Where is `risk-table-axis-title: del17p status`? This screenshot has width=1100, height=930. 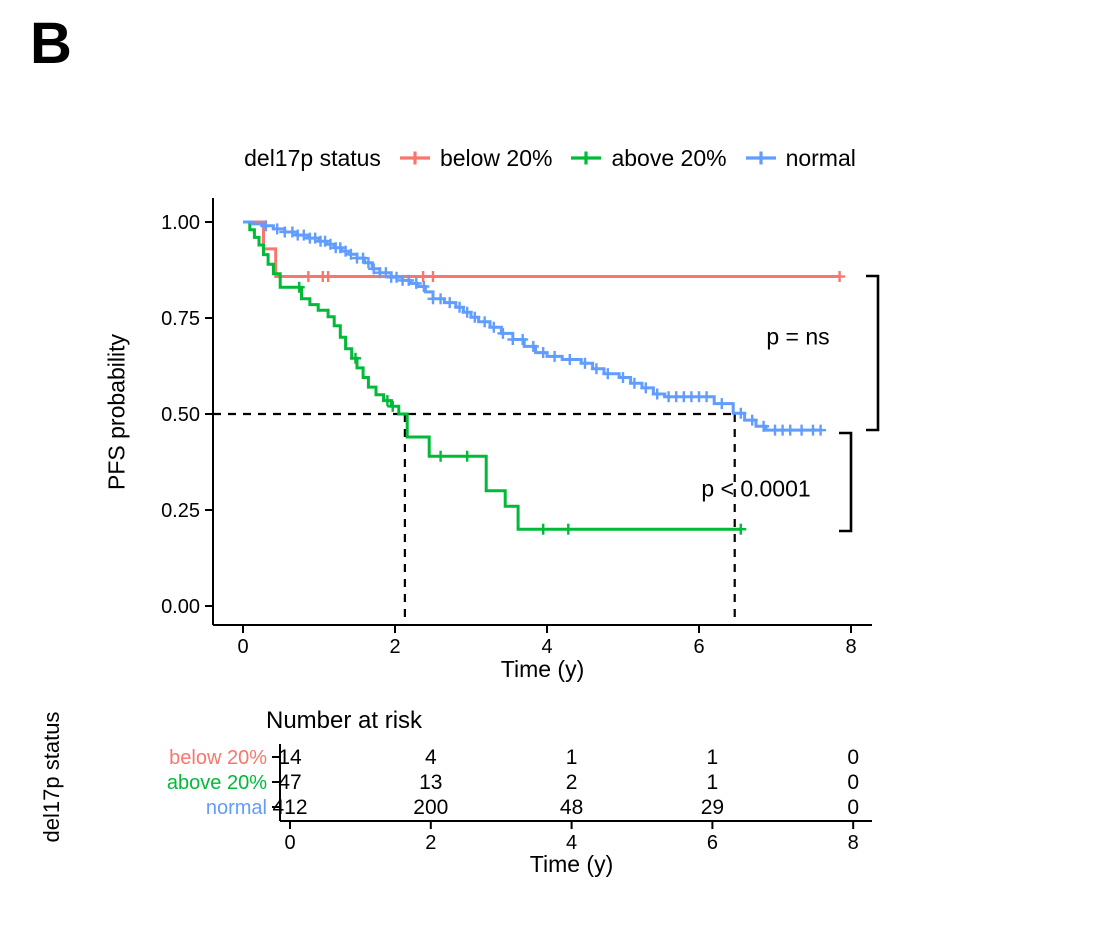 risk-table-axis-title: del17p status is located at coordinates (51, 777).